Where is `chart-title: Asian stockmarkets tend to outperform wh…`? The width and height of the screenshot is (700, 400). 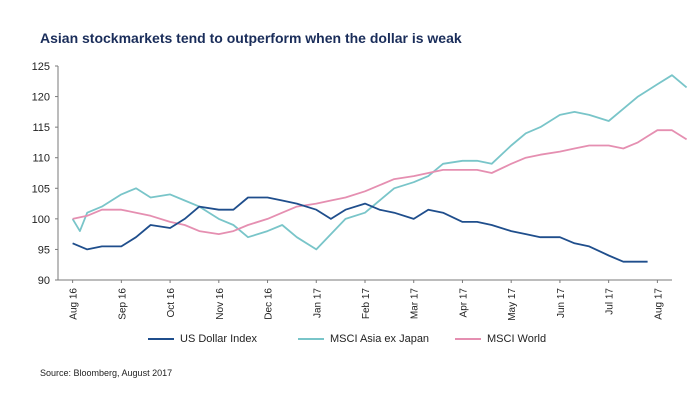 chart-title: Asian stockmarkets tend to outperform wh… is located at coordinates (251, 38).